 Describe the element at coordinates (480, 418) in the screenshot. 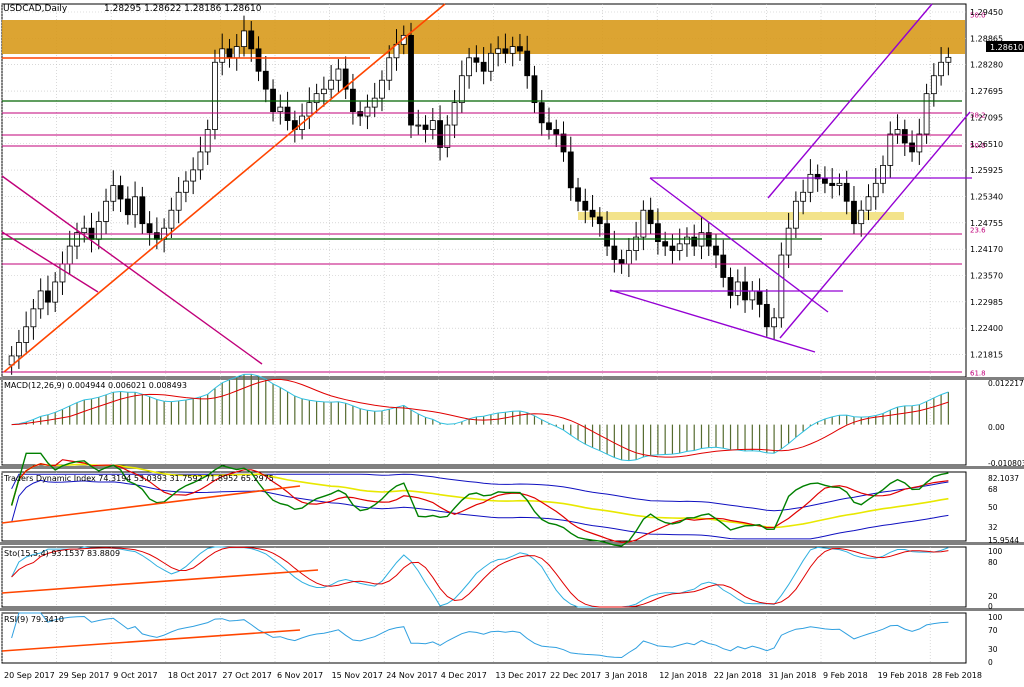

I see `macd-signal-line` at that location.